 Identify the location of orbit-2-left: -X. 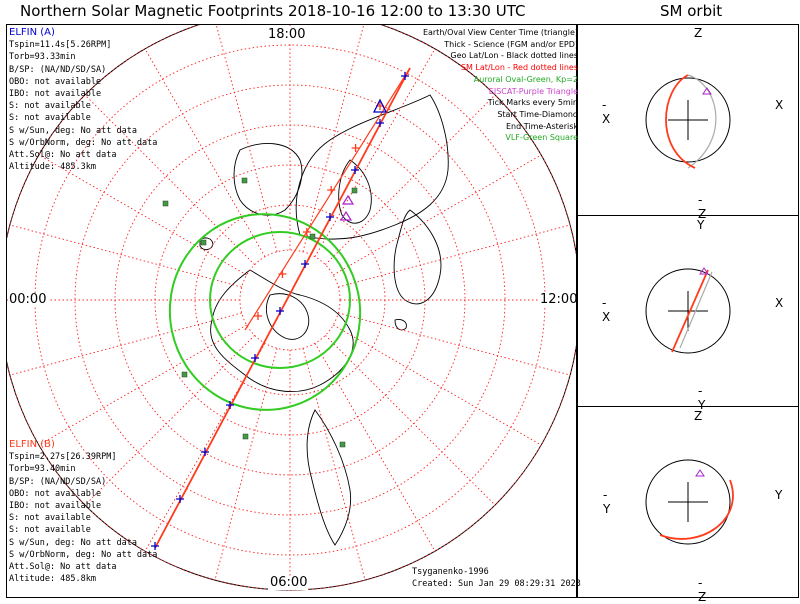
(606, 310).